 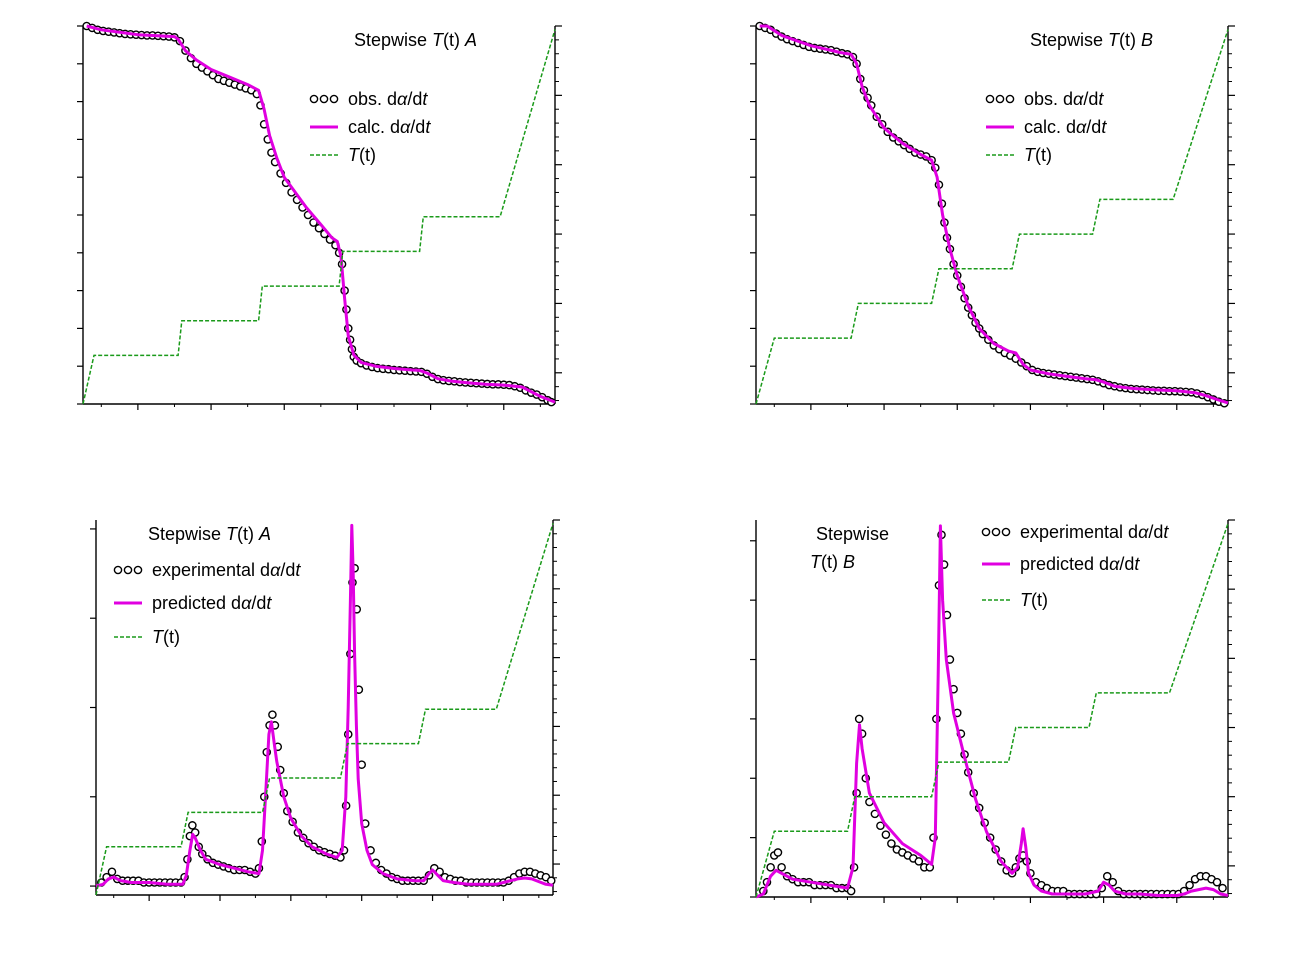 I want to click on panel-title-line2: T(t) B, so click(x=832, y=562).